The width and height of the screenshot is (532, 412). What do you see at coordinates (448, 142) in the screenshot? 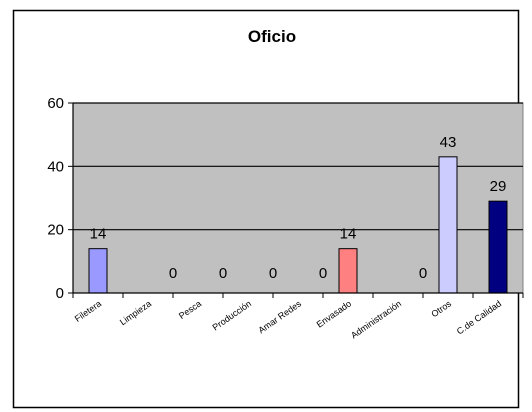
I see `data-label: 43` at bounding box center [448, 142].